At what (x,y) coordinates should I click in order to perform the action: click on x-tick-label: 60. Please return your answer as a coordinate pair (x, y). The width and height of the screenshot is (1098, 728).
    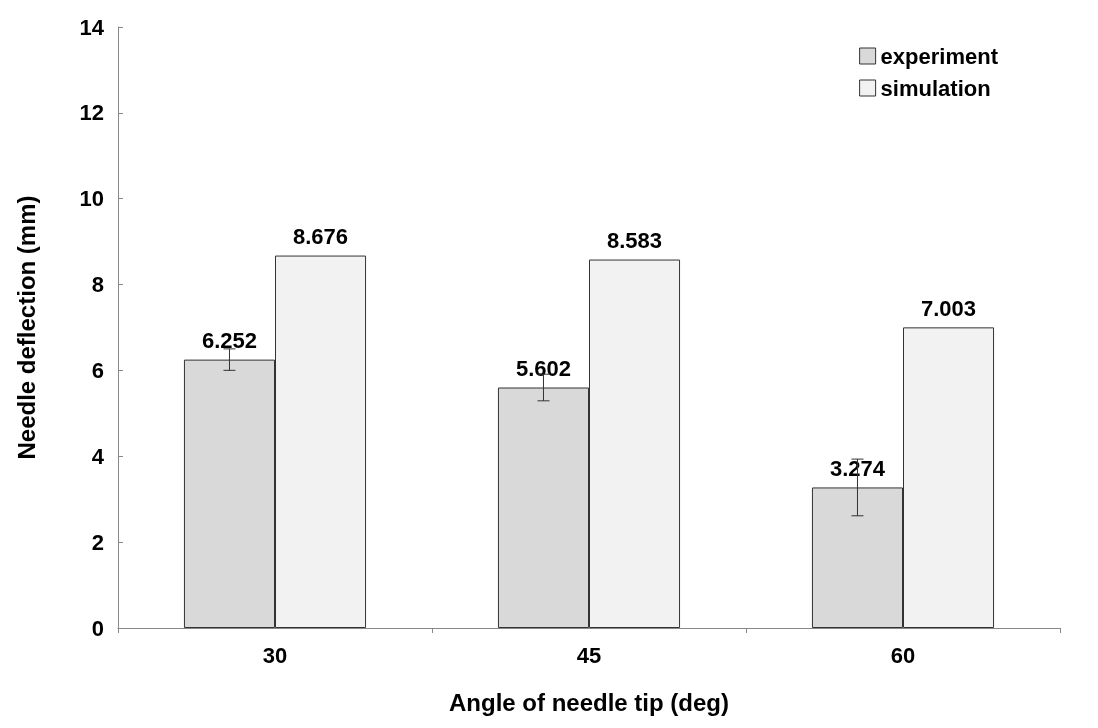
    Looking at the image, I should click on (903, 655).